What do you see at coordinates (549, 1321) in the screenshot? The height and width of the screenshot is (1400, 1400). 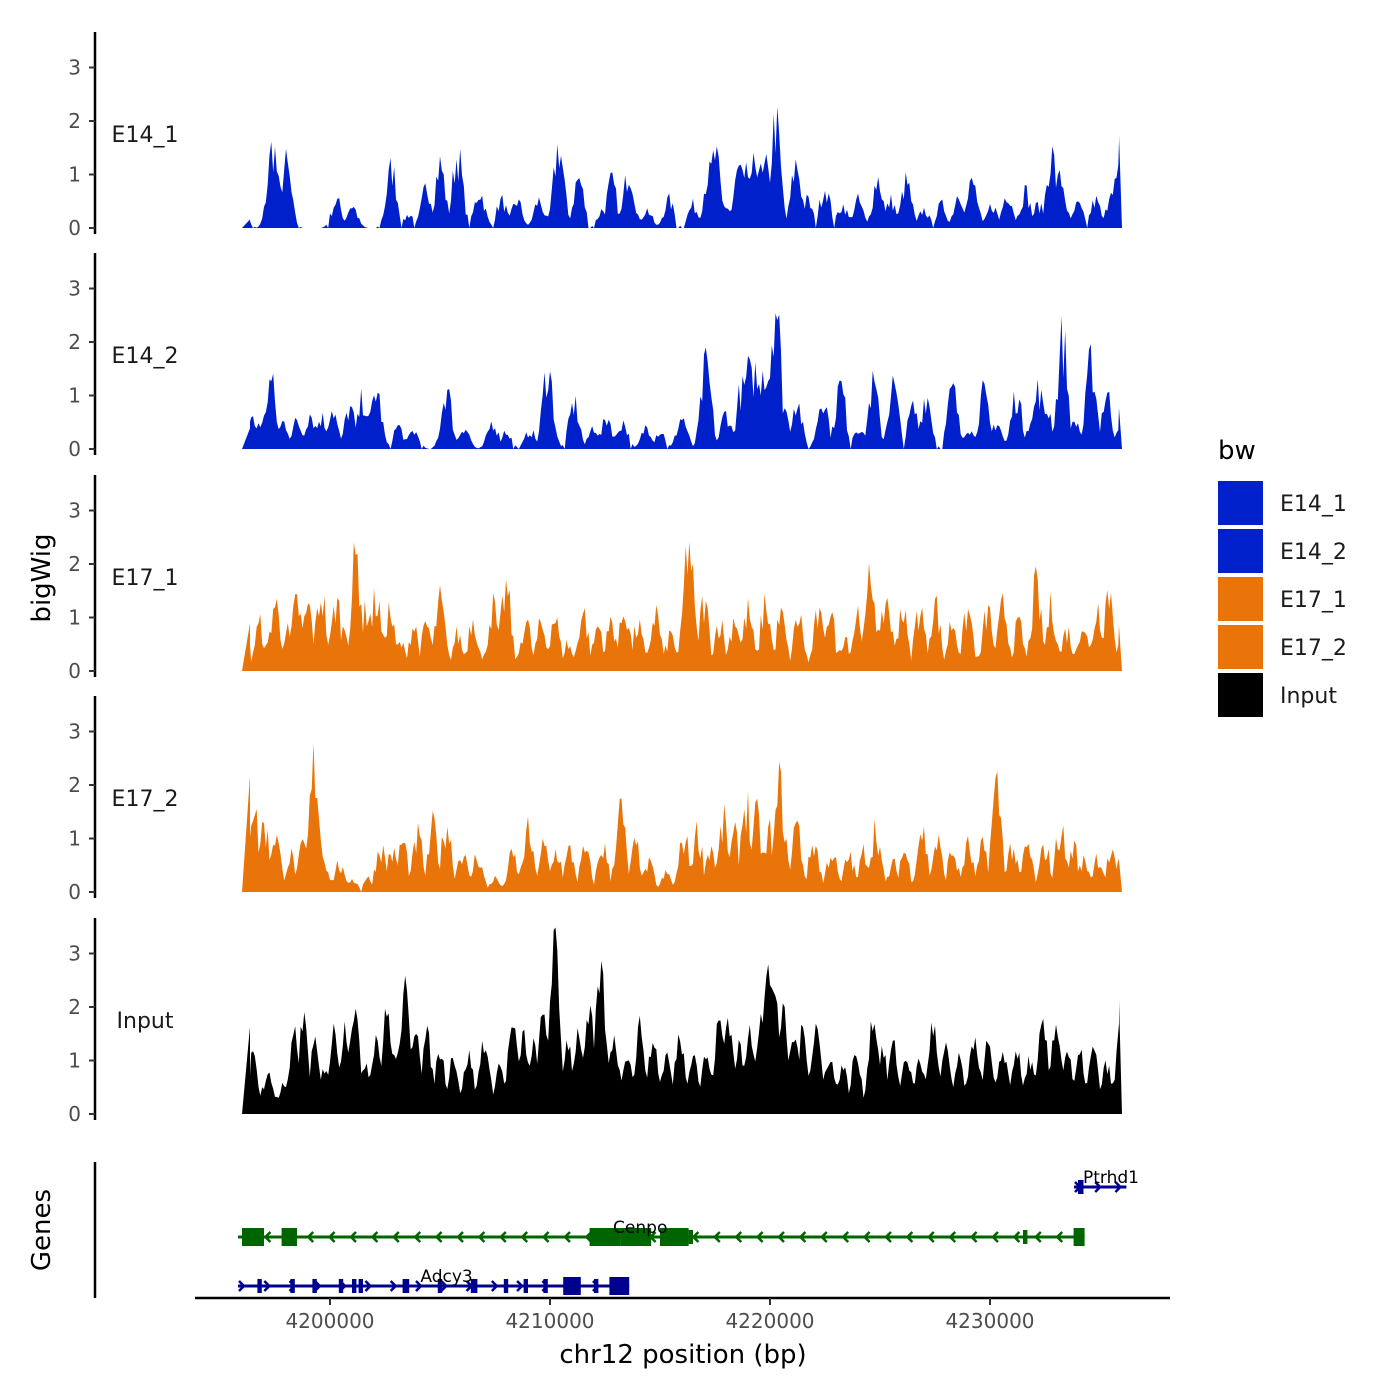 I see `x-tick-label: 4210000` at bounding box center [549, 1321].